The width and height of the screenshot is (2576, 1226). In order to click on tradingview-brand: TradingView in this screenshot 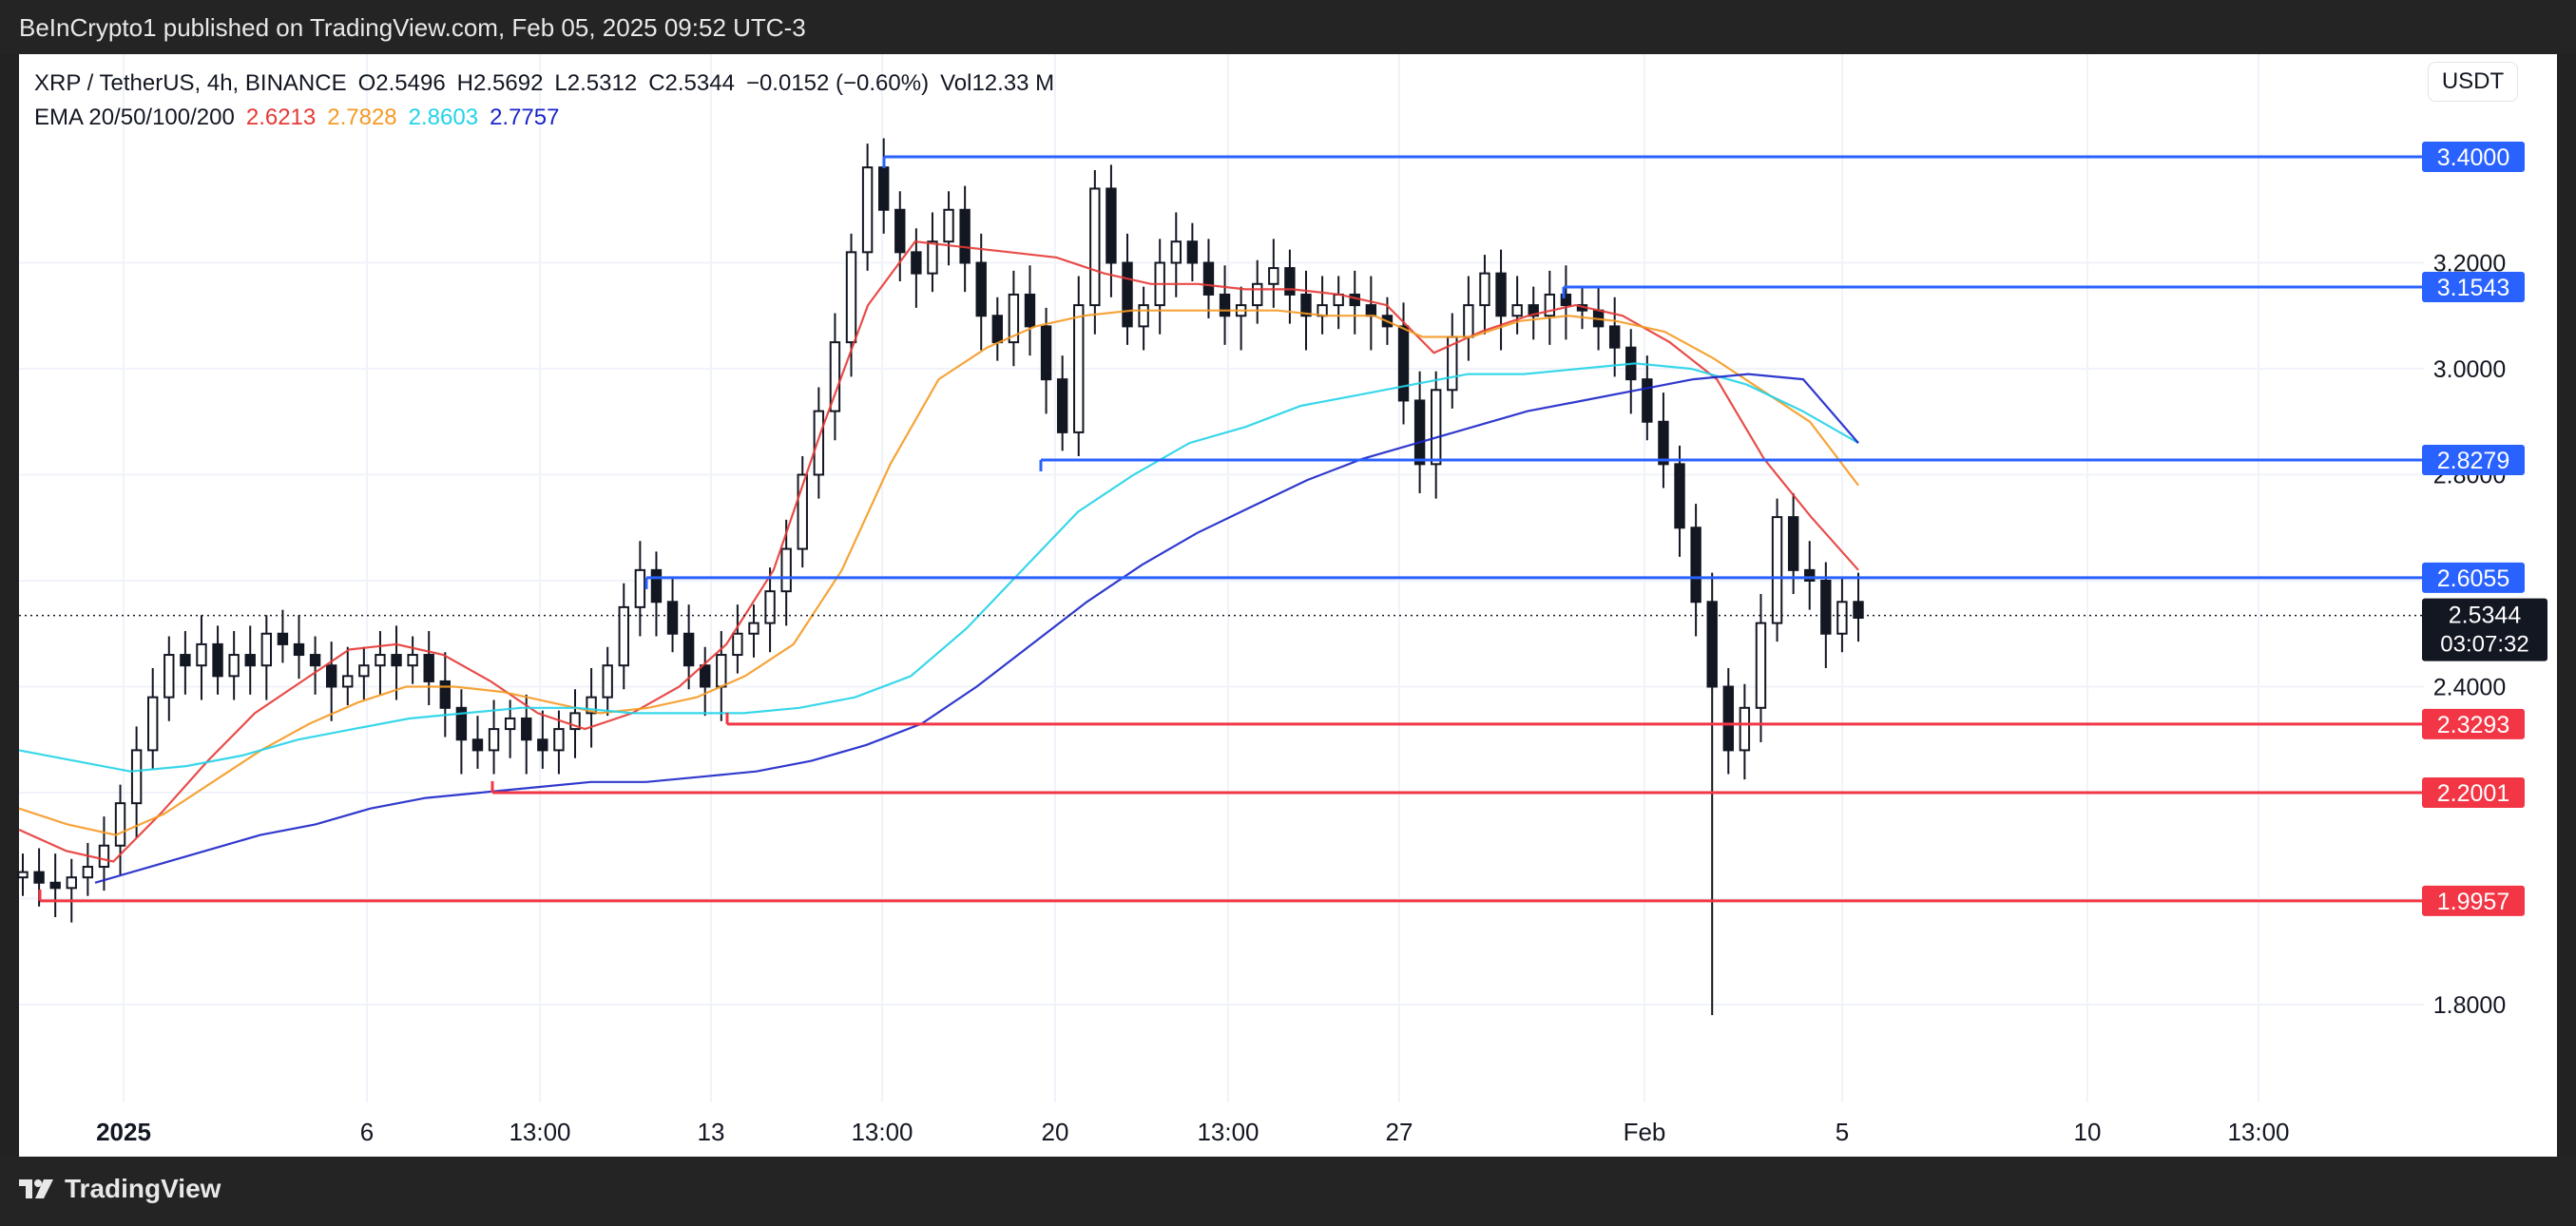, I will do `click(143, 1188)`.